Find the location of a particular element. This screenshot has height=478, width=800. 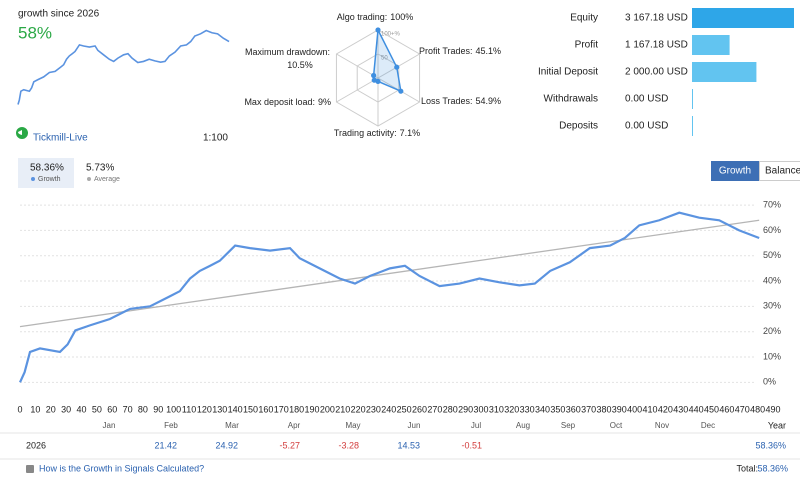

radar-label-value: 45.1% is located at coordinates (489, 51).